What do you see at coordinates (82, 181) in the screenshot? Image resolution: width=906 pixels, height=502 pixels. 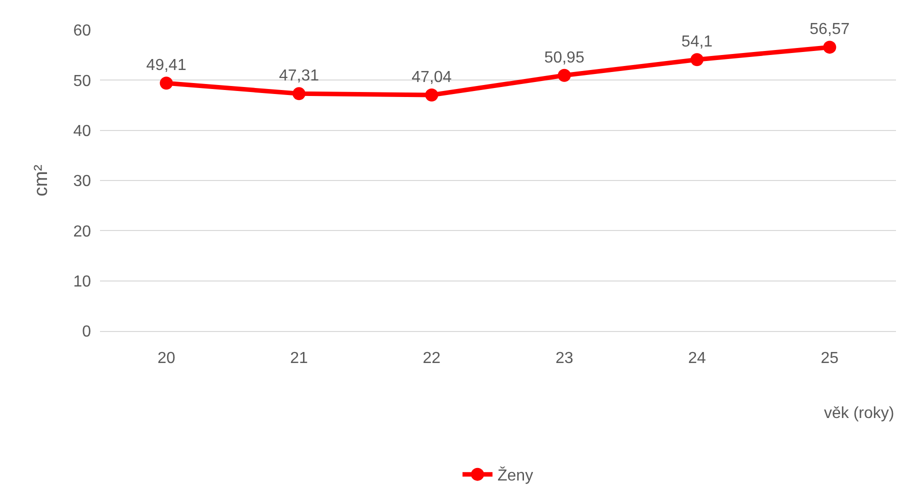 I see `y-tick-label: 30` at bounding box center [82, 181].